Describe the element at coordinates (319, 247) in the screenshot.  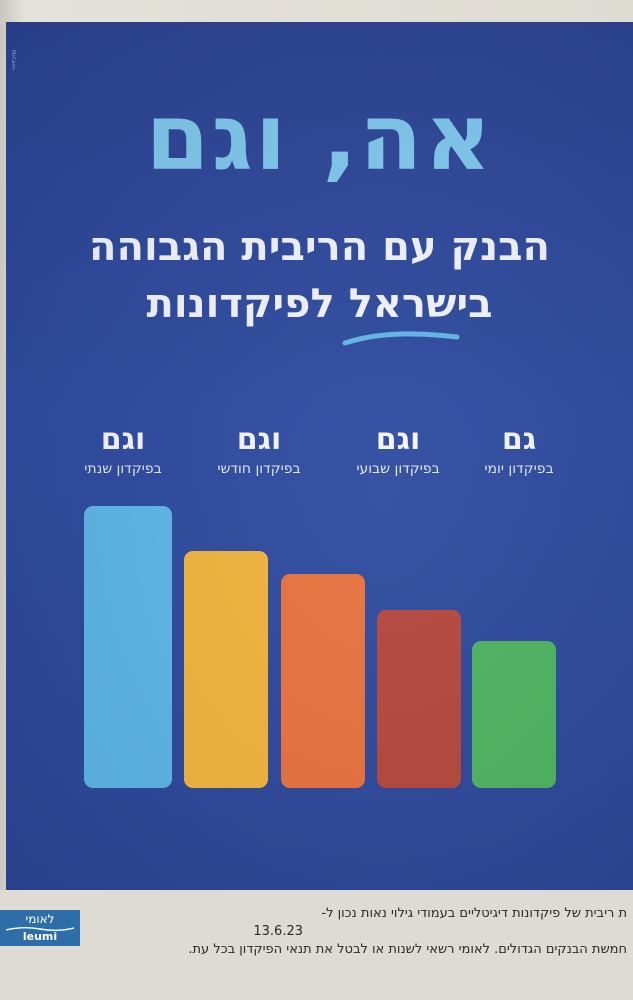
I see `subline-top: הבנק עם הריבית הגבוהה` at that location.